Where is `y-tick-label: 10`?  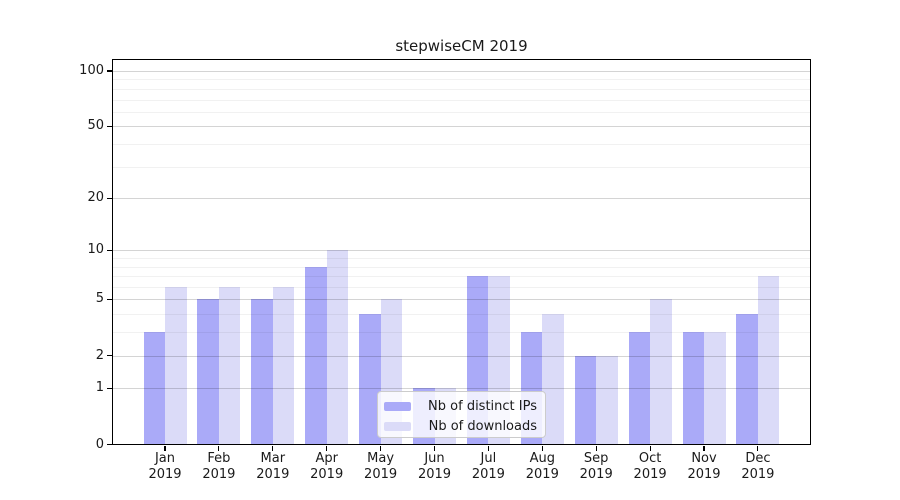 y-tick-label: 10 is located at coordinates (95, 250).